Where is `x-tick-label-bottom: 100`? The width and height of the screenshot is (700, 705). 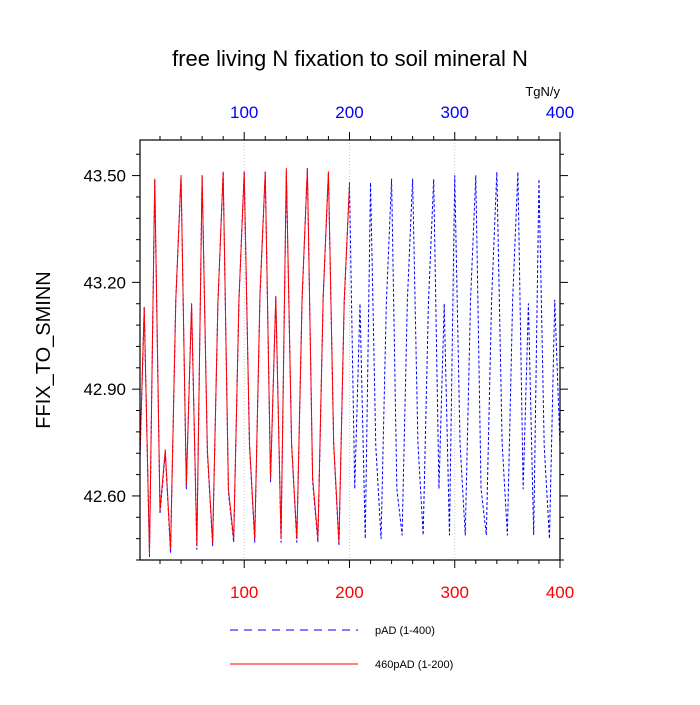 x-tick-label-bottom: 100 is located at coordinates (244, 592).